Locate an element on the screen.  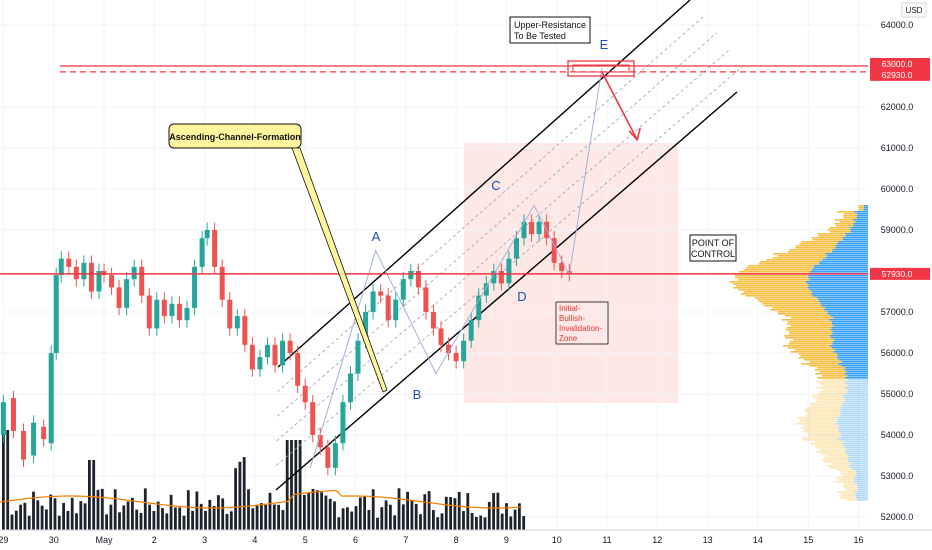
target-box is located at coordinates (601, 68).